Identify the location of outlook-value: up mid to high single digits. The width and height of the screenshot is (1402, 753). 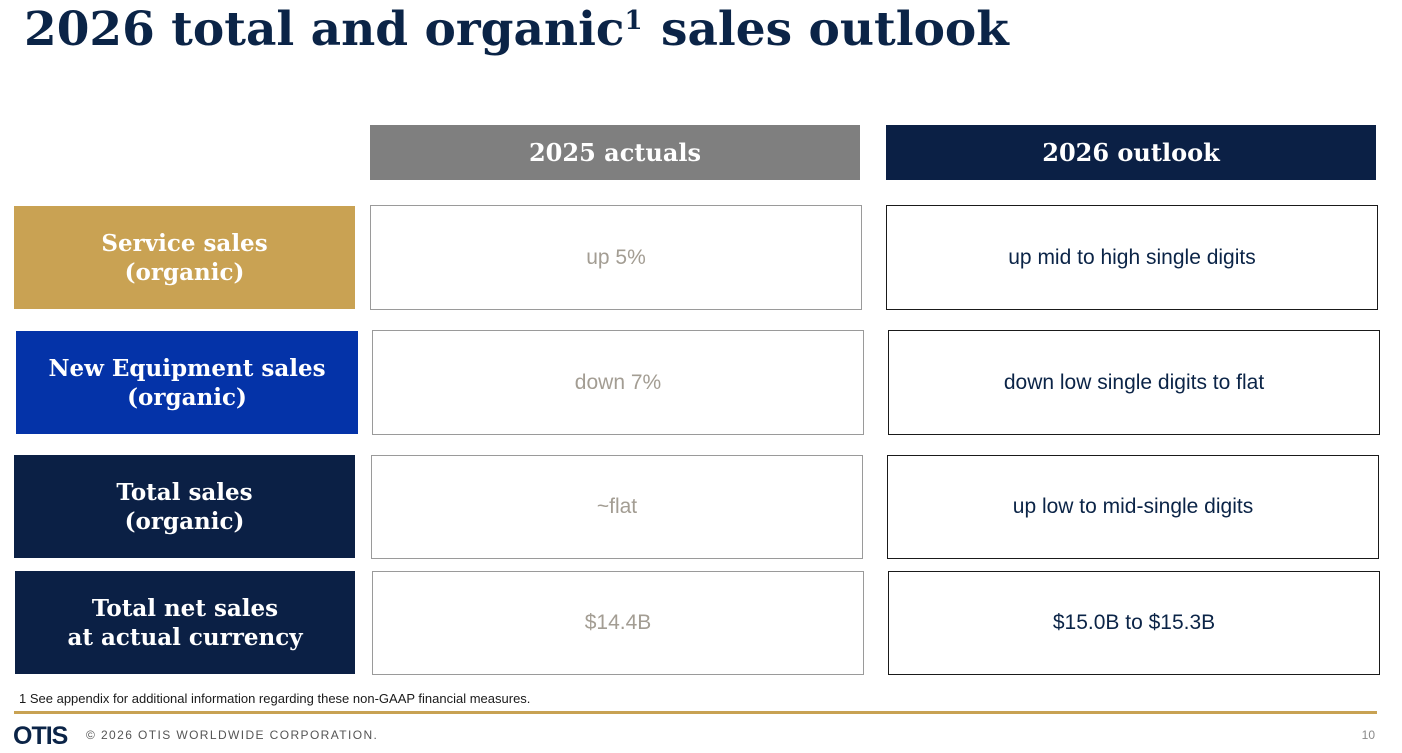
(1132, 257).